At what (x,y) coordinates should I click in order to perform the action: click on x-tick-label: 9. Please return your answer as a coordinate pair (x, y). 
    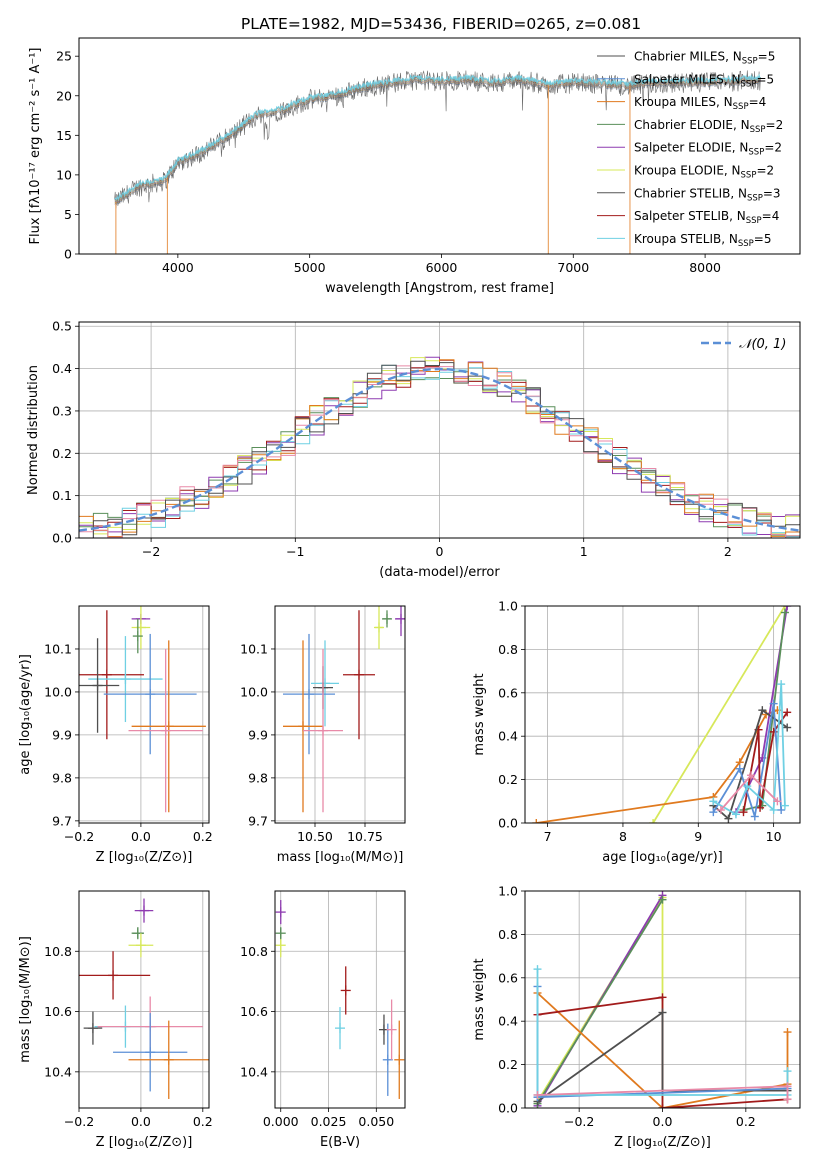
    Looking at the image, I should click on (698, 836).